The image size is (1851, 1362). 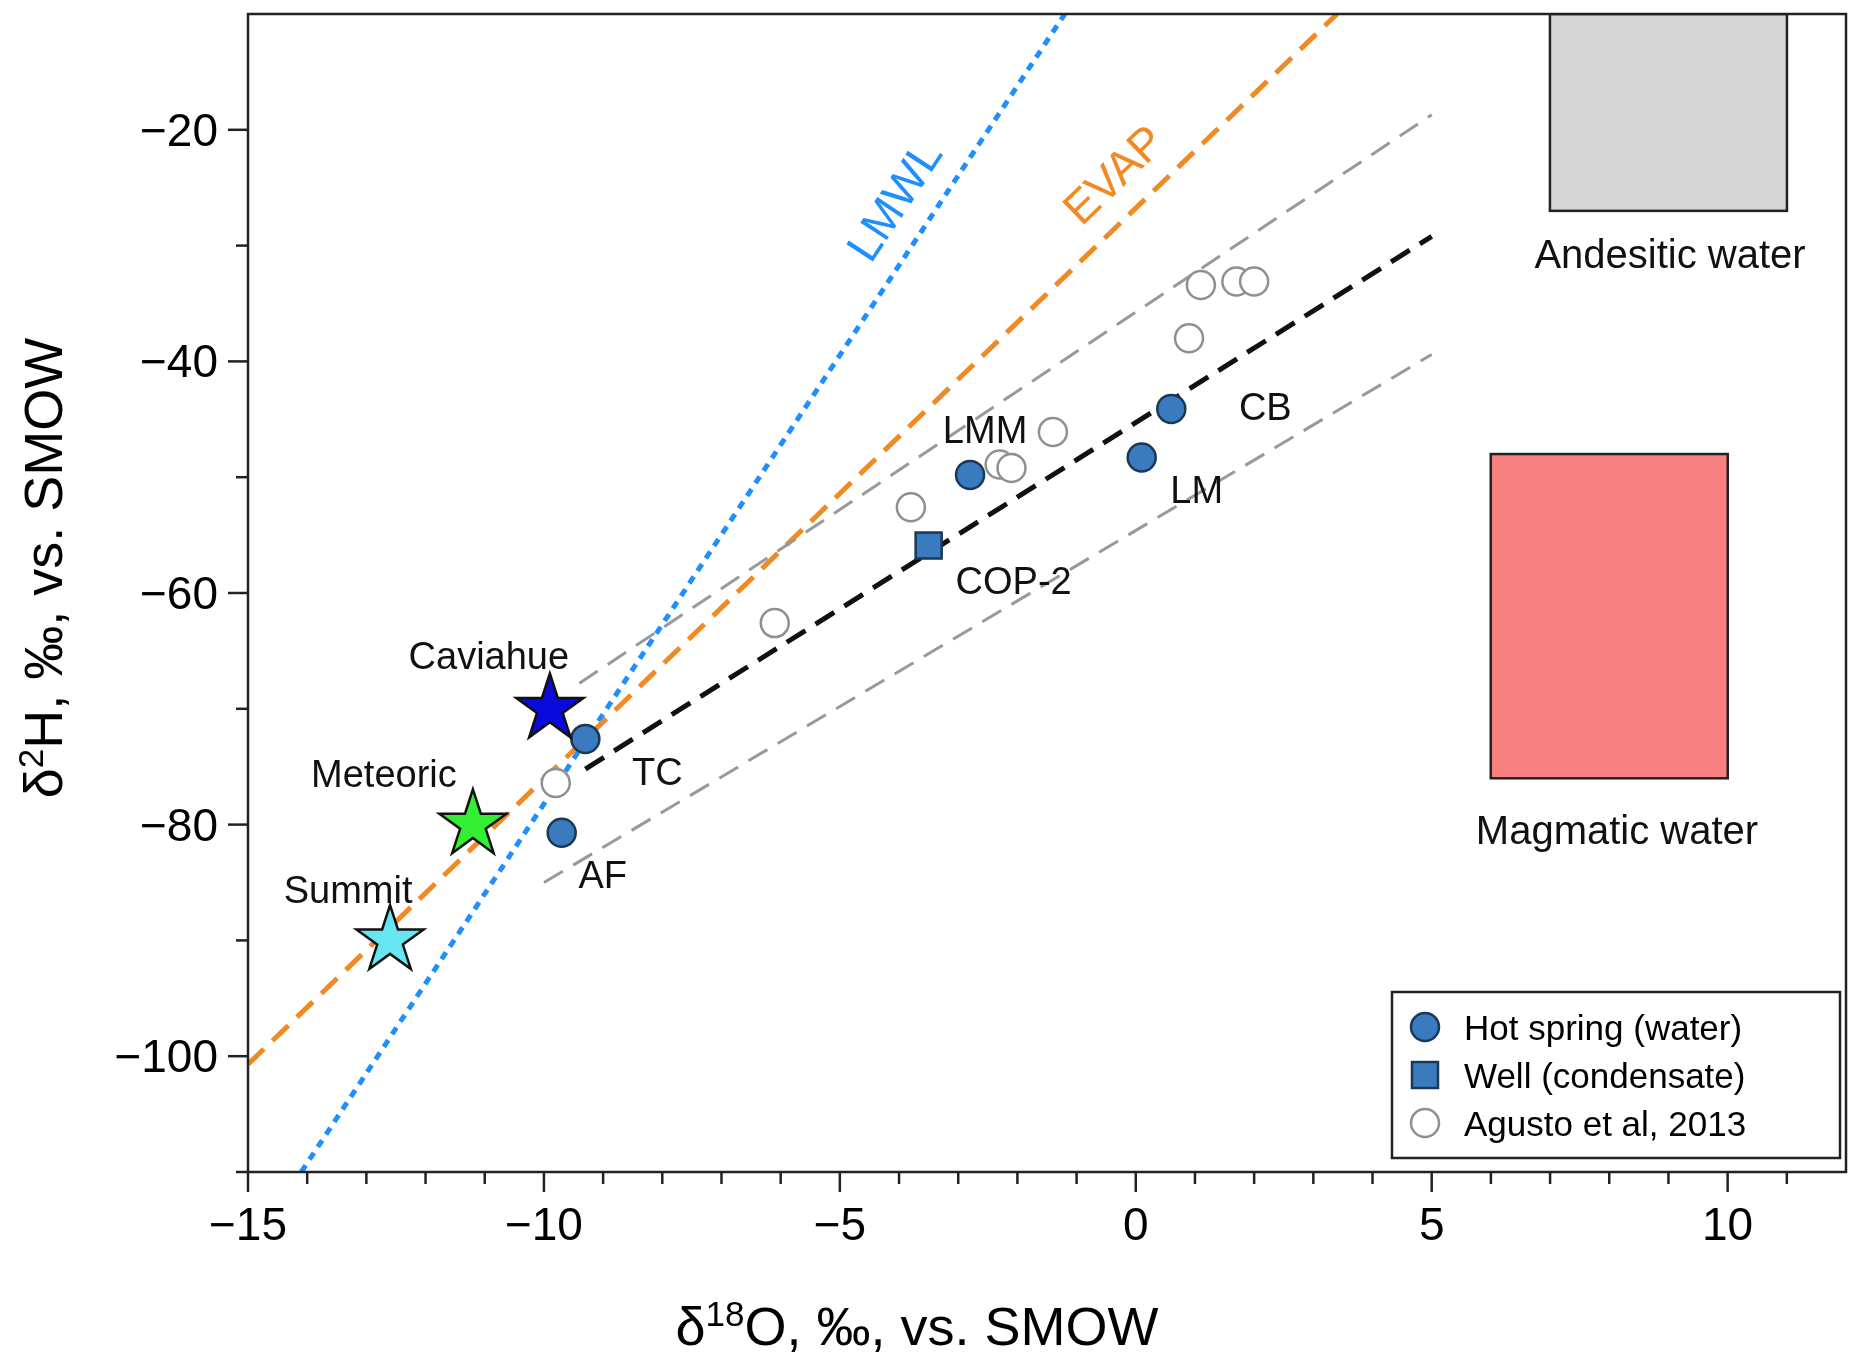 I want to click on annotation: Caviahue, so click(x=489, y=655).